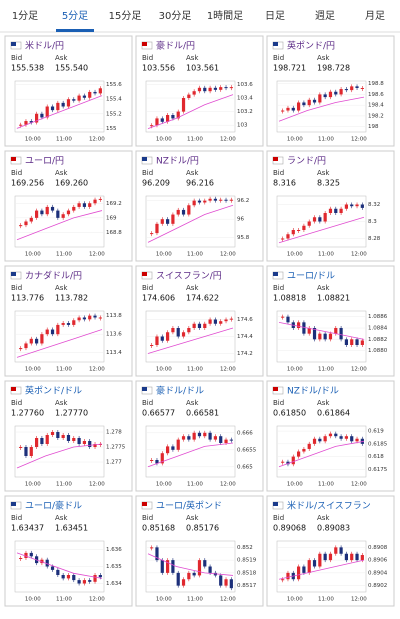 This screenshot has height=619, width=400. What do you see at coordinates (376, 95) in the screenshot?
I see `y-tick-label: 198.6` at bounding box center [376, 95].